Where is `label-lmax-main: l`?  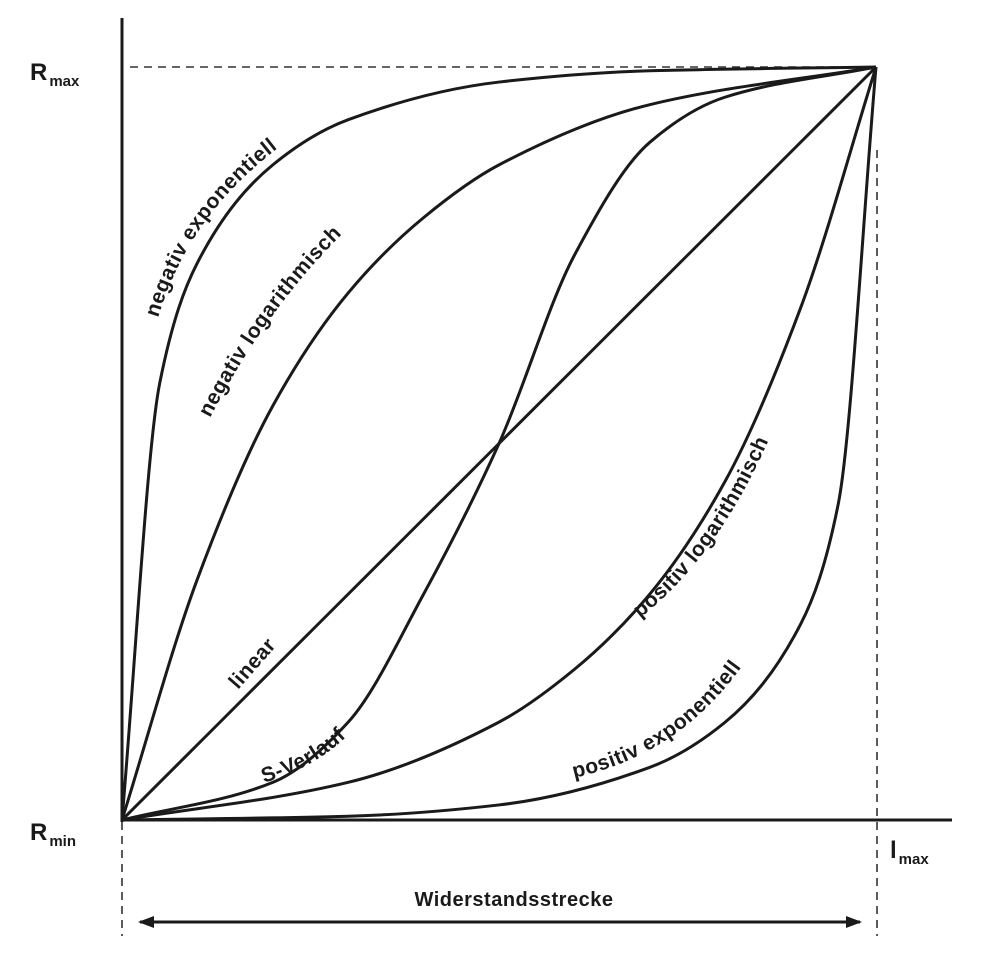 label-lmax-main: l is located at coordinates (893, 850).